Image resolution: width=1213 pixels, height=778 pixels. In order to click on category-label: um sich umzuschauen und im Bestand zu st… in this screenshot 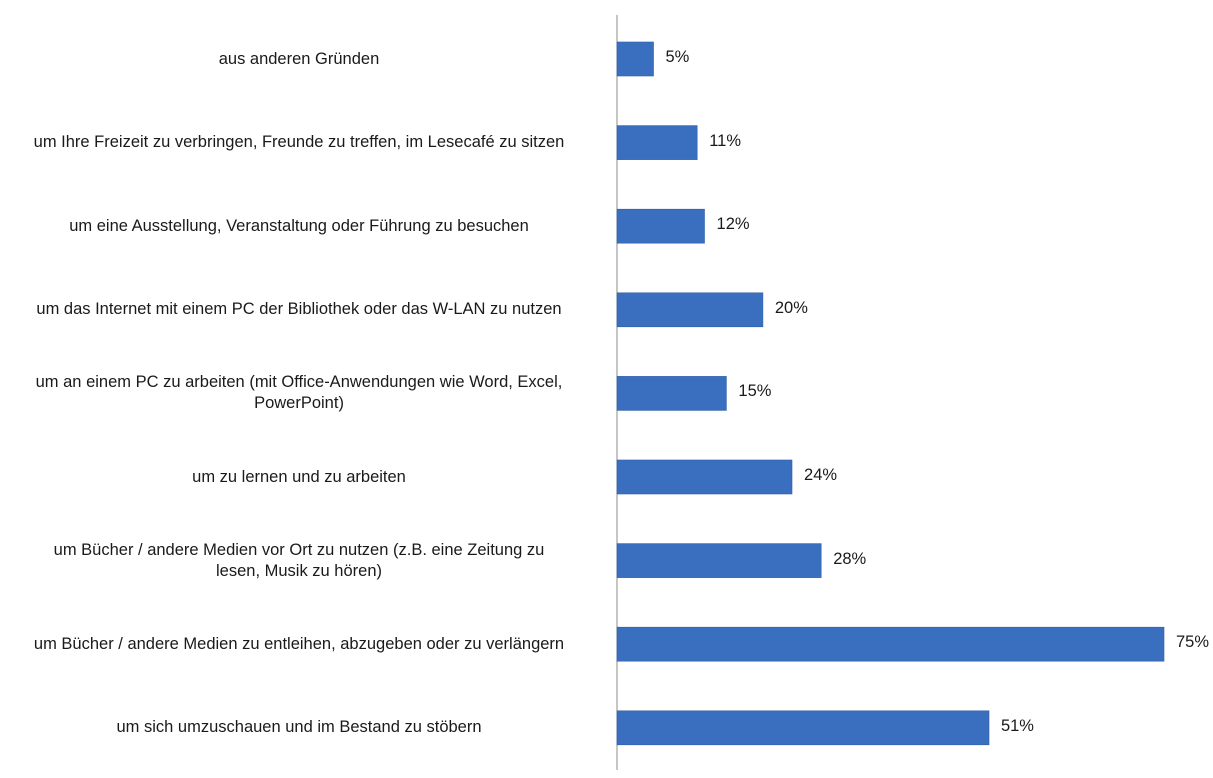, I will do `click(299, 727)`.